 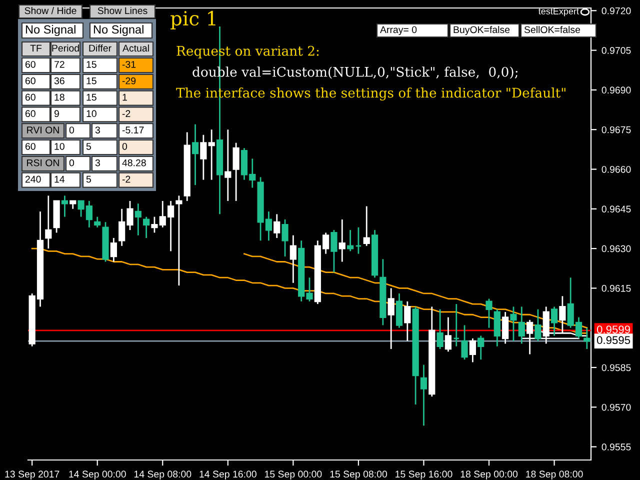 I want to click on y-tick-label: 0.9570, so click(x=616, y=407).